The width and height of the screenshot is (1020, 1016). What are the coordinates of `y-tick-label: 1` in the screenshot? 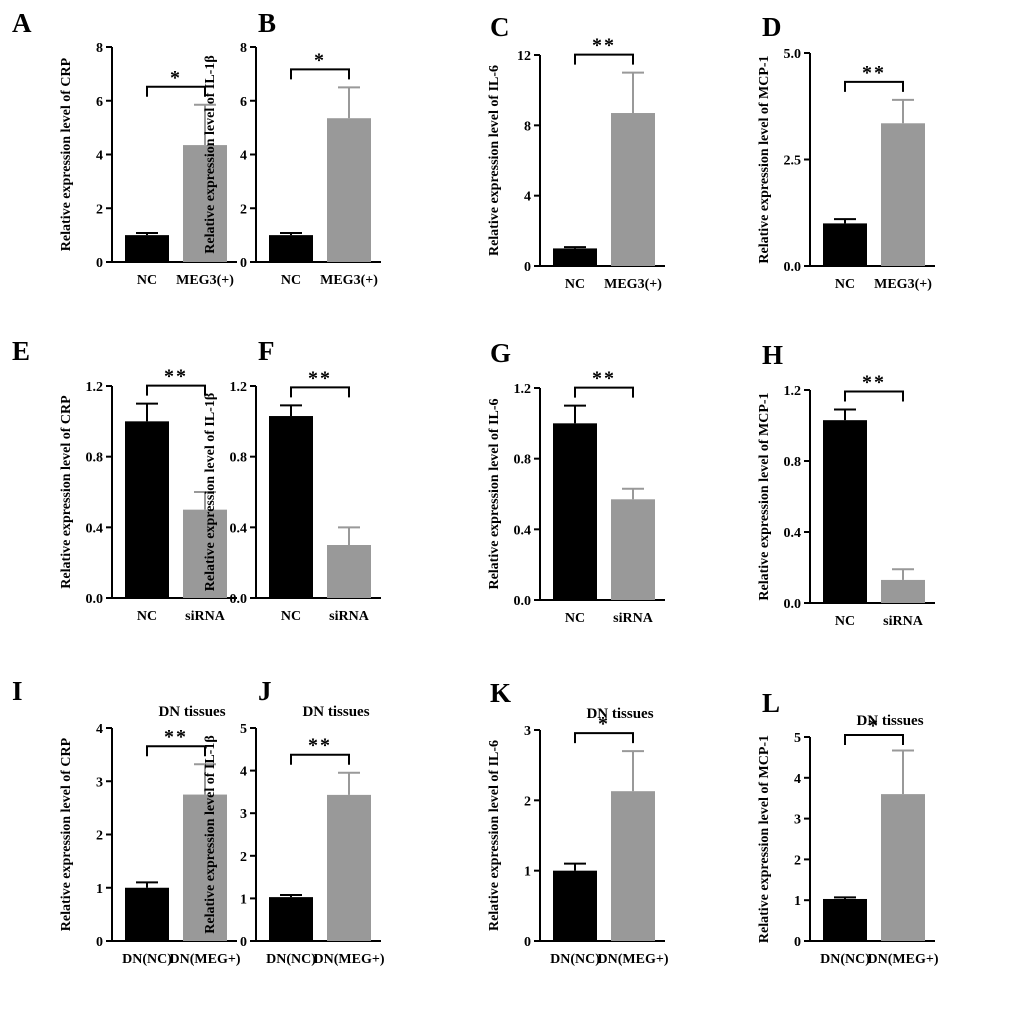 It's located at (797, 901).